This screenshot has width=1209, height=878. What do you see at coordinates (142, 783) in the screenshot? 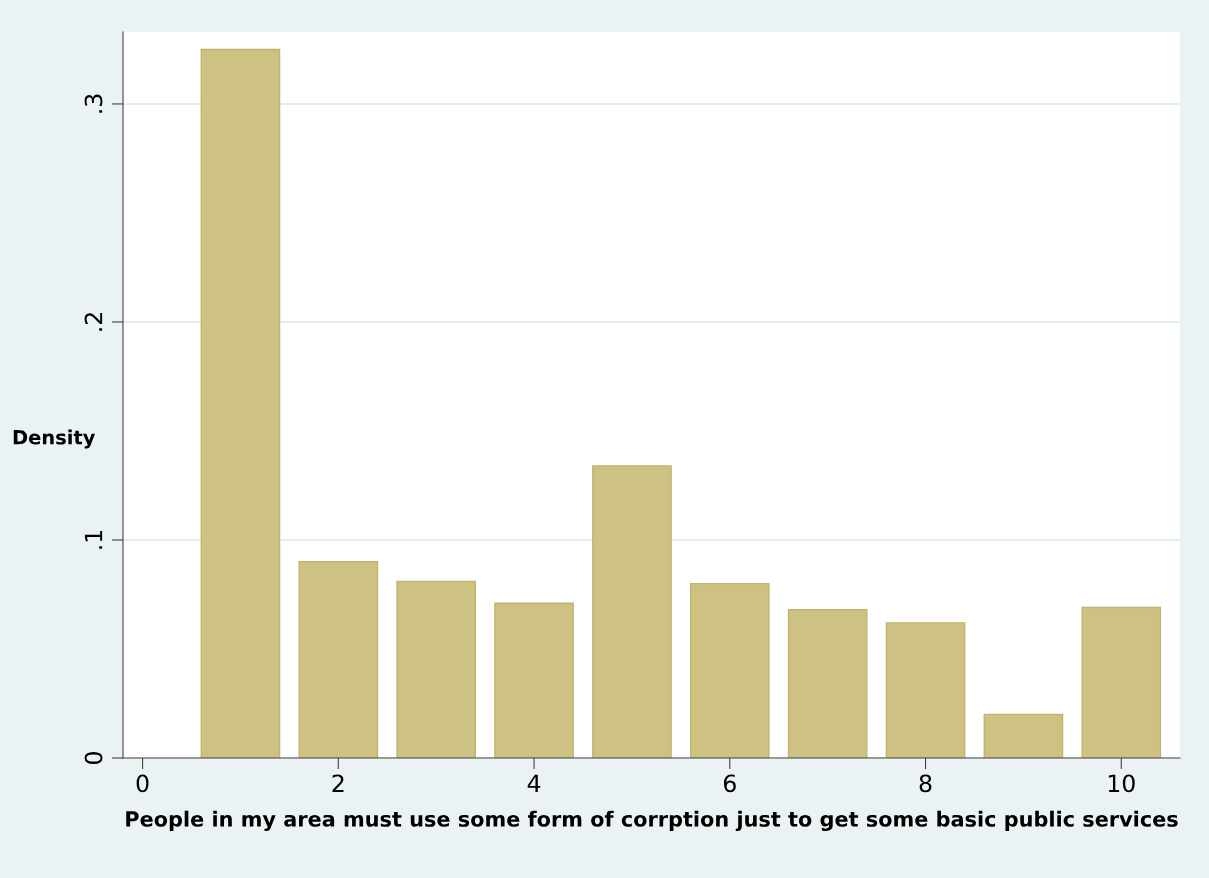
I see `x-tick-label: 0` at bounding box center [142, 783].